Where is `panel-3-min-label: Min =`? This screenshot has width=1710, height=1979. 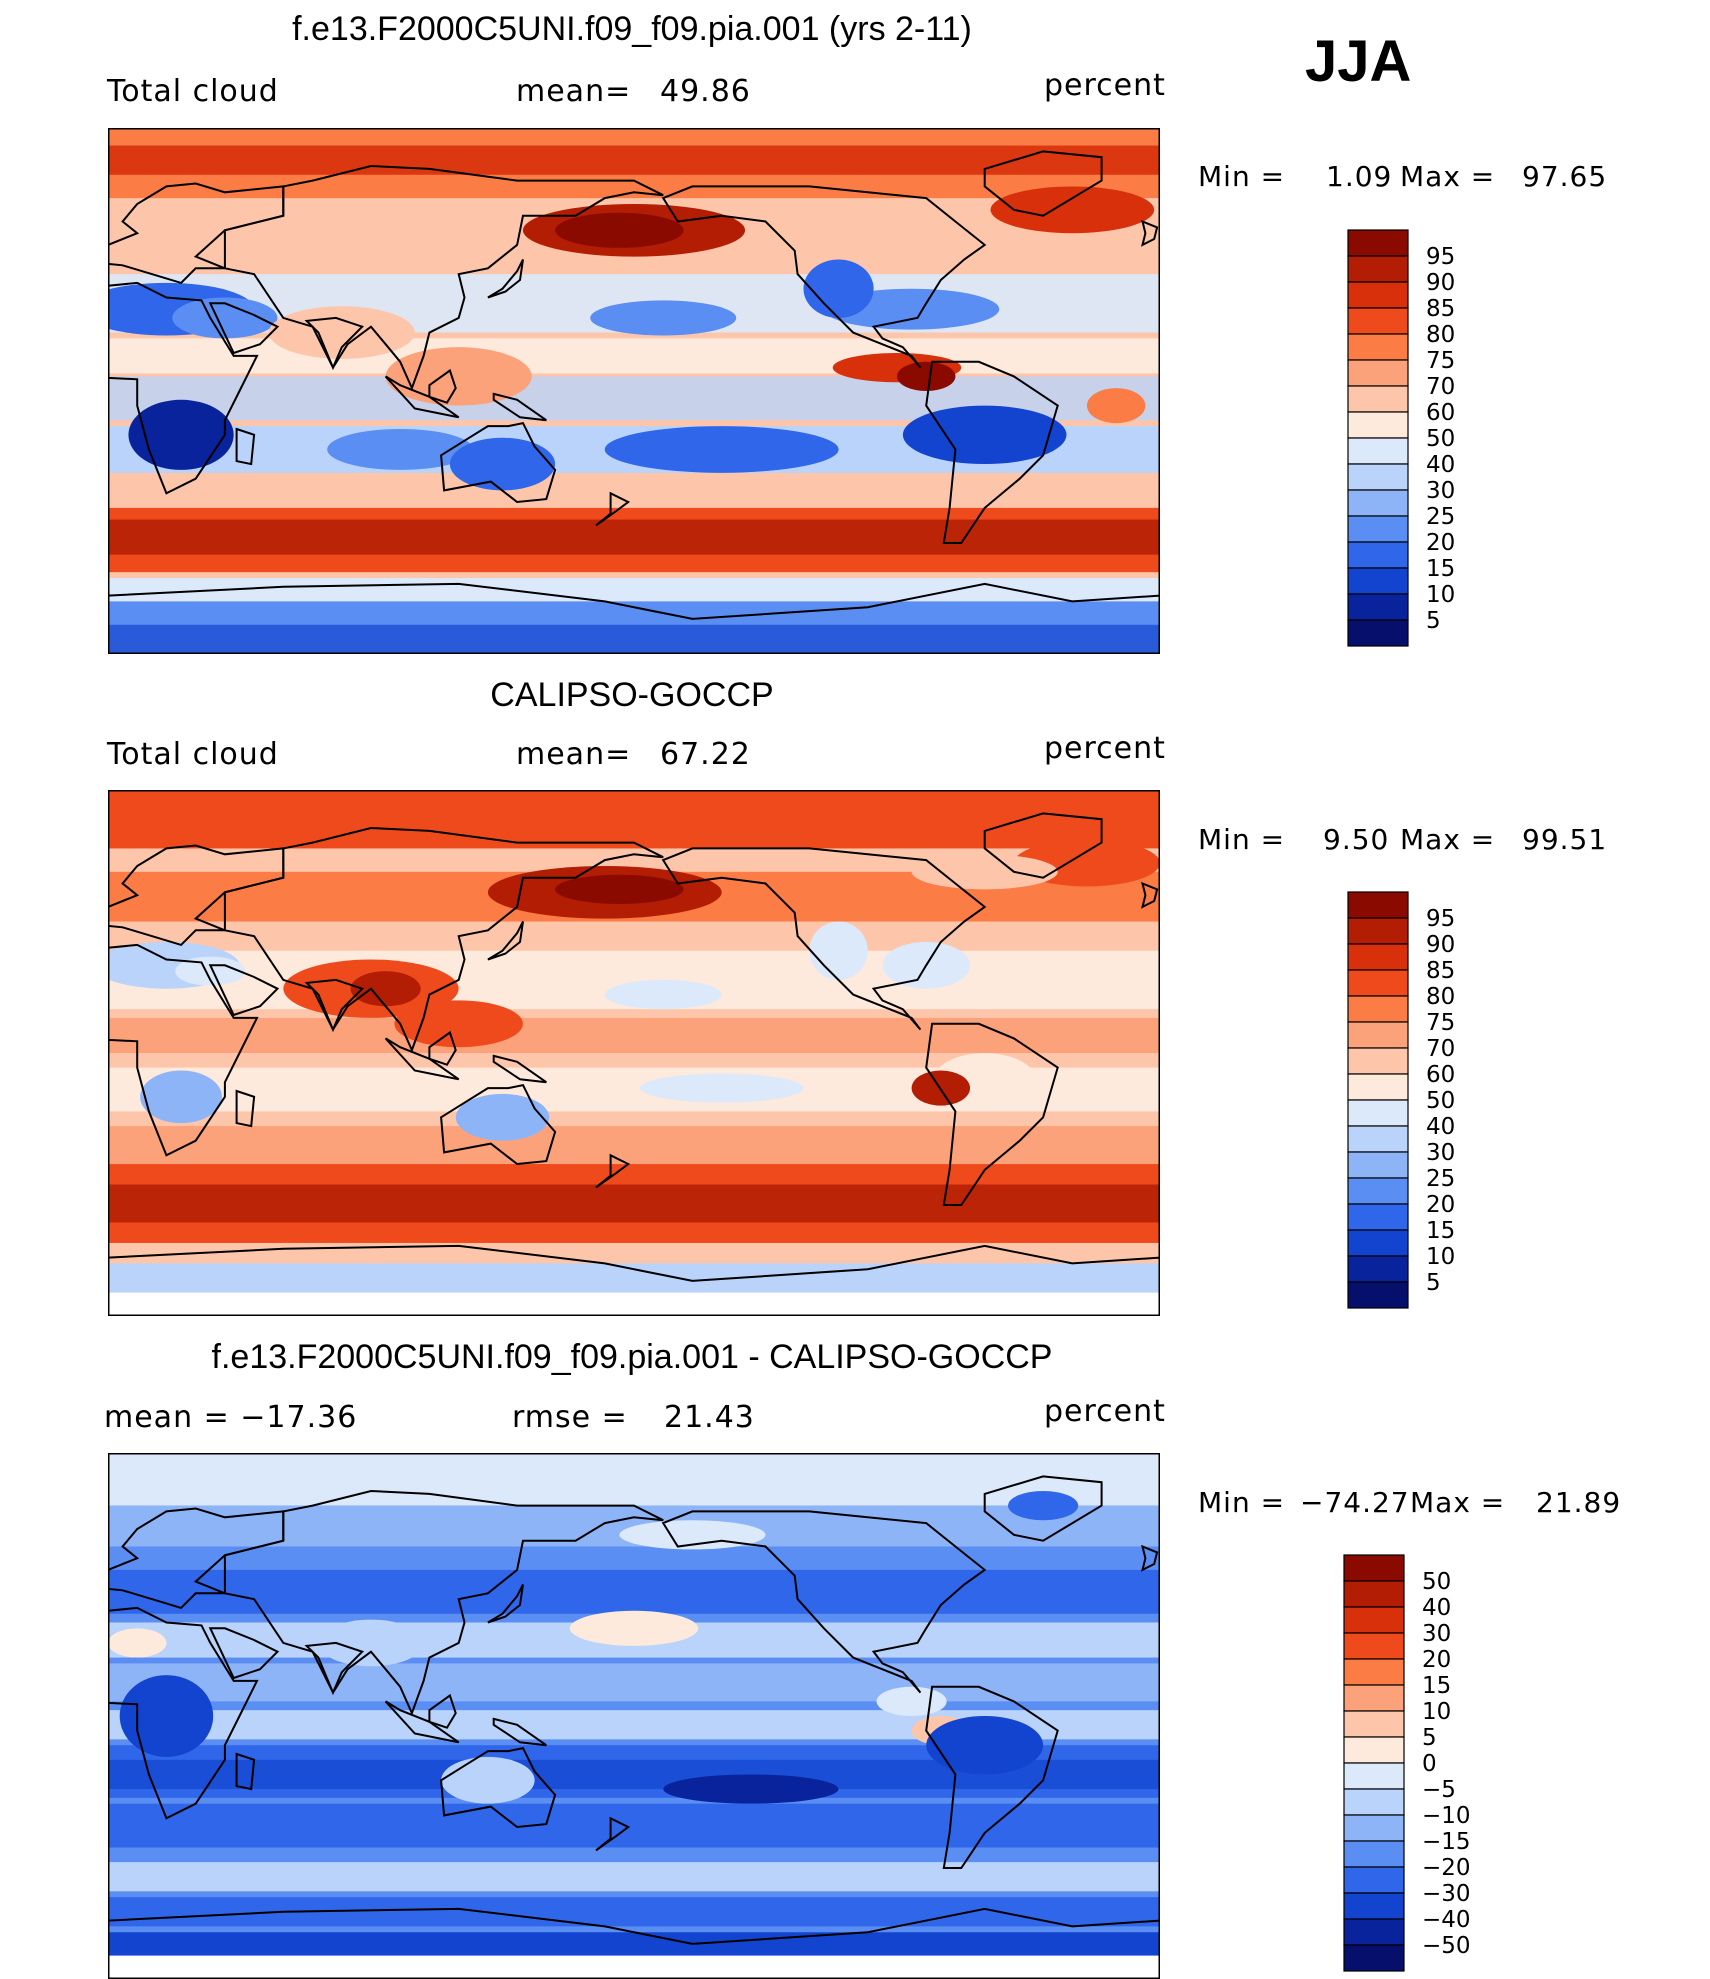 panel-3-min-label: Min = is located at coordinates (1242, 1502).